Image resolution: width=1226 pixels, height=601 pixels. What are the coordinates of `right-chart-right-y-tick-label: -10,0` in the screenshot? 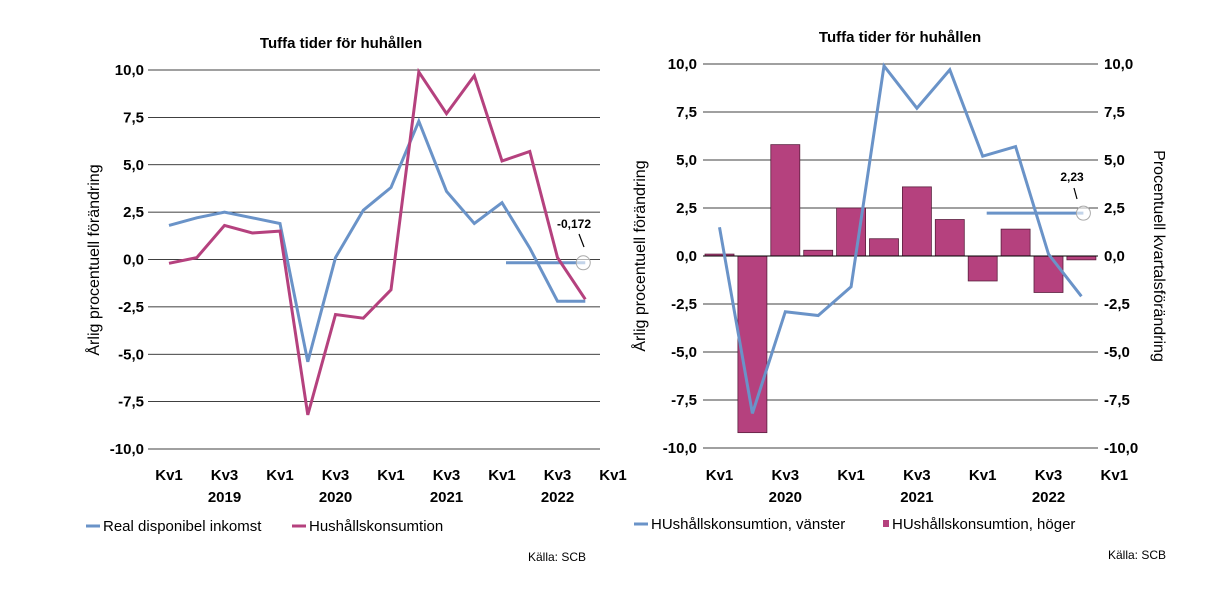 It's located at (1121, 448).